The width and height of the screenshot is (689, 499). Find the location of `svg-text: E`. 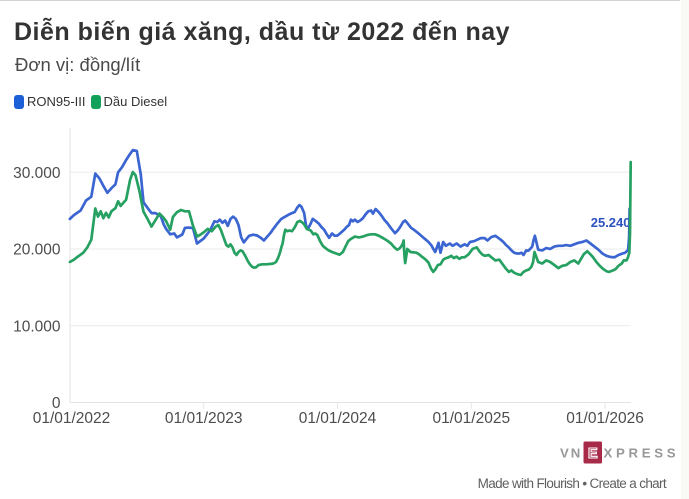

svg-text: E is located at coordinates (593, 454).